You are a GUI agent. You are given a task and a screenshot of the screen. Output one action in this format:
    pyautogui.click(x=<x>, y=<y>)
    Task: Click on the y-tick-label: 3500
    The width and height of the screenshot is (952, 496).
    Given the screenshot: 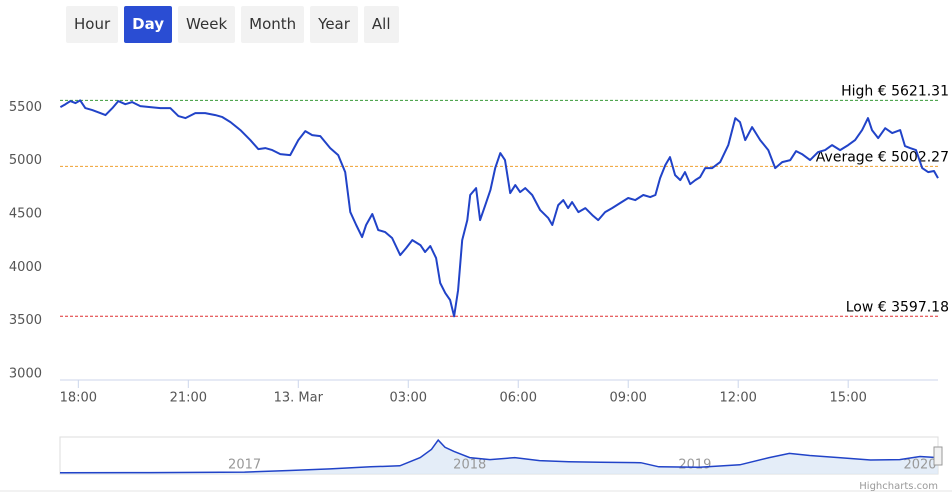 What is the action you would take?
    pyautogui.click(x=25, y=320)
    